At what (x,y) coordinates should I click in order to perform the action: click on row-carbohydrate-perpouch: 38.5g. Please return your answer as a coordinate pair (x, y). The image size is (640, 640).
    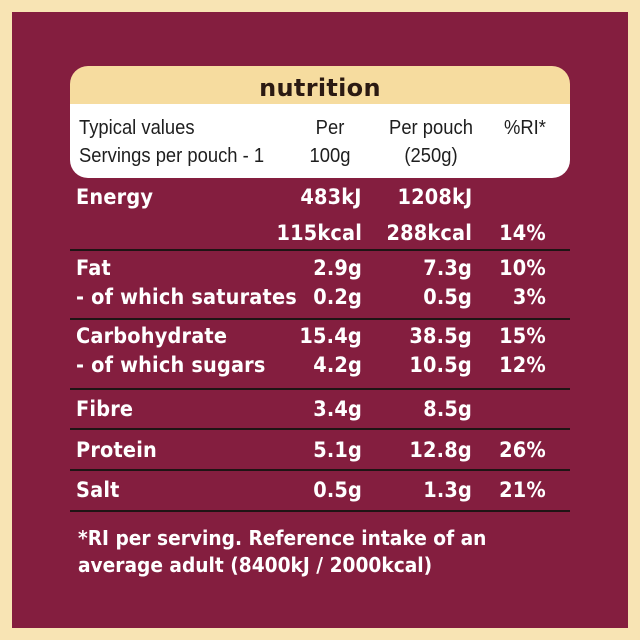
    Looking at the image, I should click on (440, 336).